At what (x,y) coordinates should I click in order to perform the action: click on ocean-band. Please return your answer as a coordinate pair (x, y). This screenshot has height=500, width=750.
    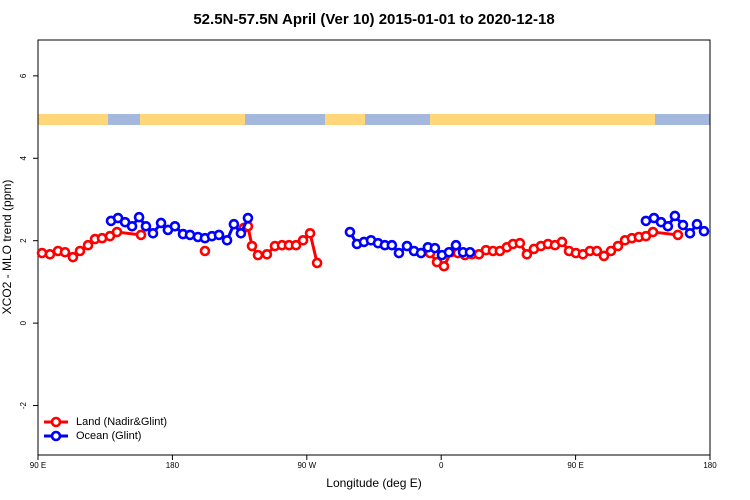
    Looking at the image, I should click on (374, 119).